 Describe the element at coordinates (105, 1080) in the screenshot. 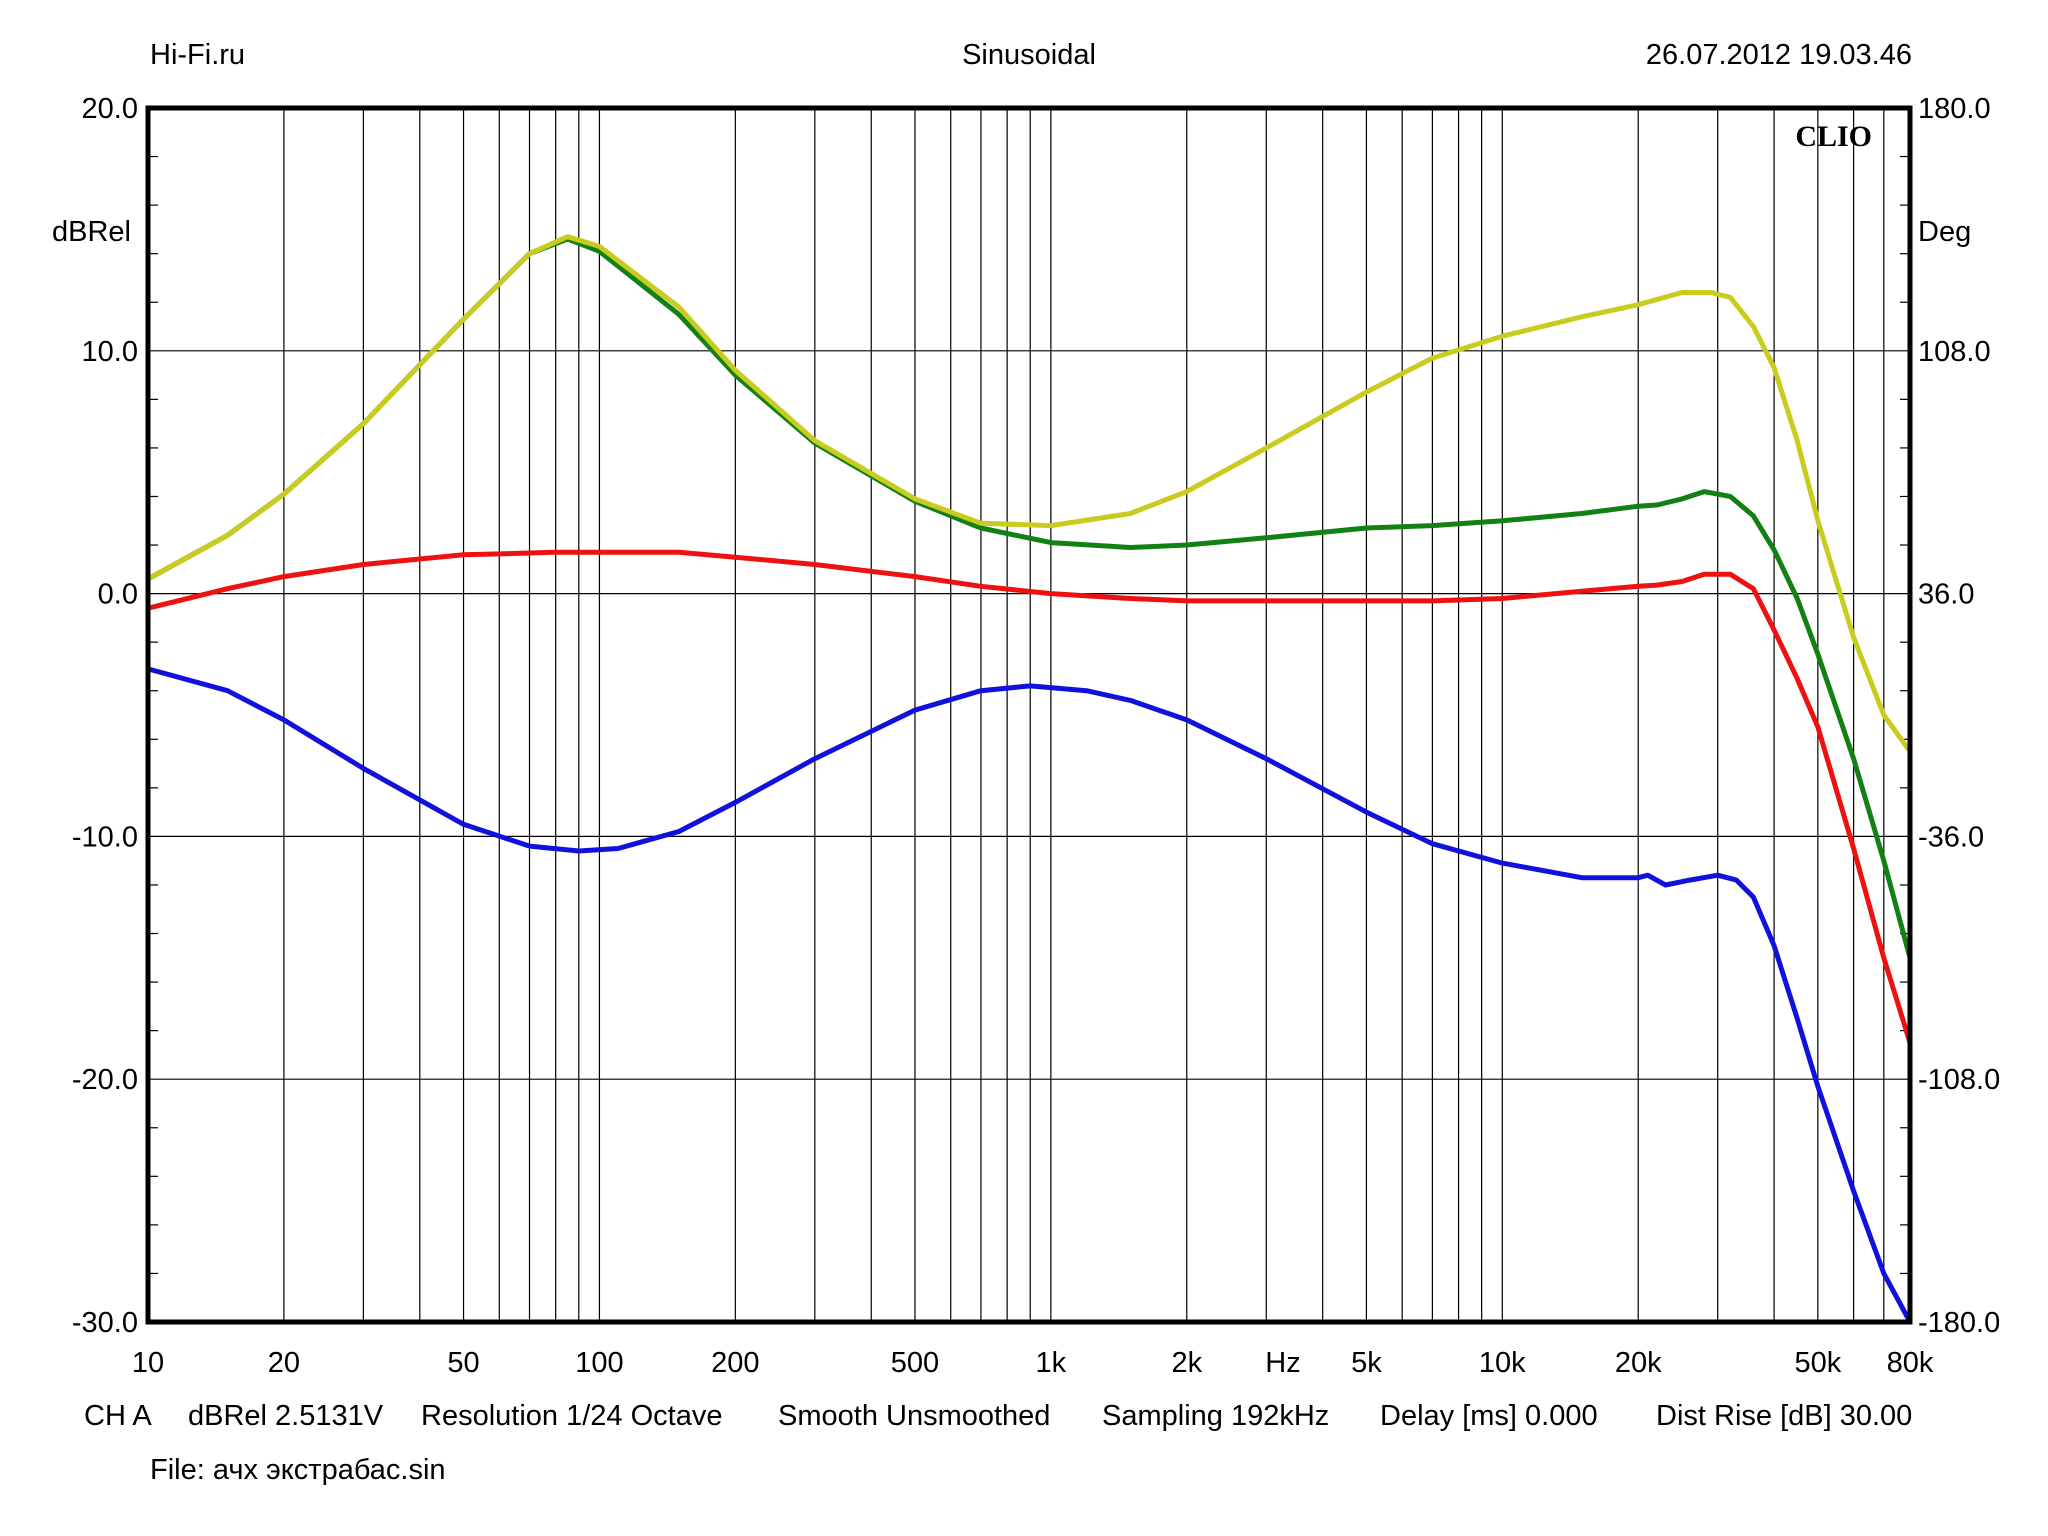

I see `y-tick-label: -20.0` at that location.